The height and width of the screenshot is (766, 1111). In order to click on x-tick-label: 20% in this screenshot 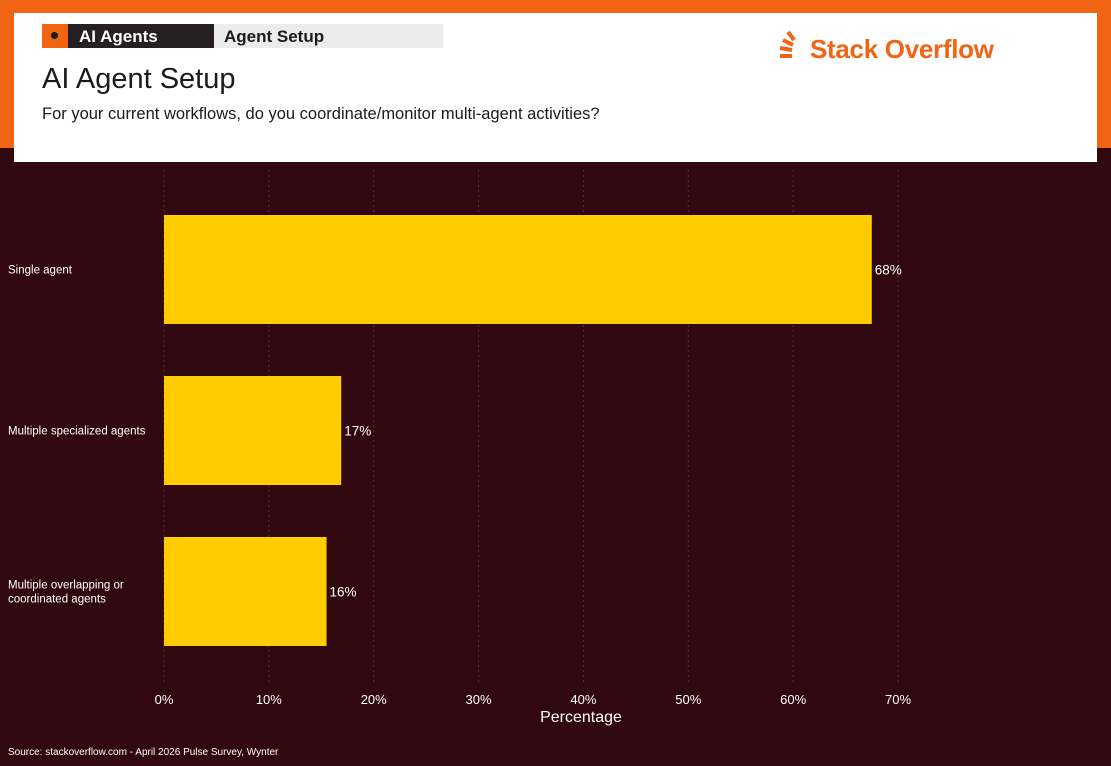, I will do `click(374, 699)`.